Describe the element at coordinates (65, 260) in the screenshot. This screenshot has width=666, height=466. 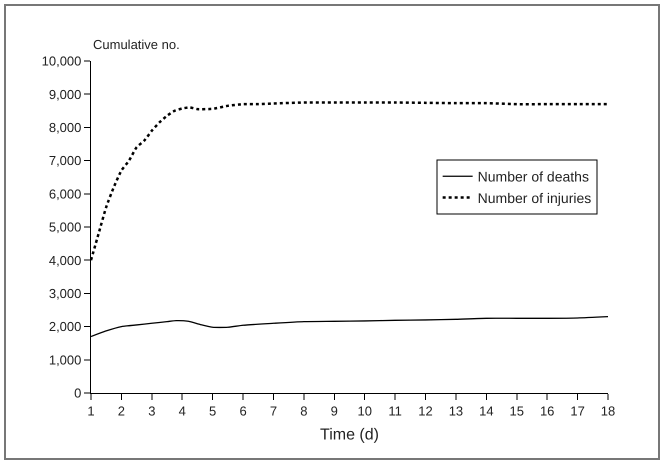
I see `y-tick-label: 4,000` at that location.